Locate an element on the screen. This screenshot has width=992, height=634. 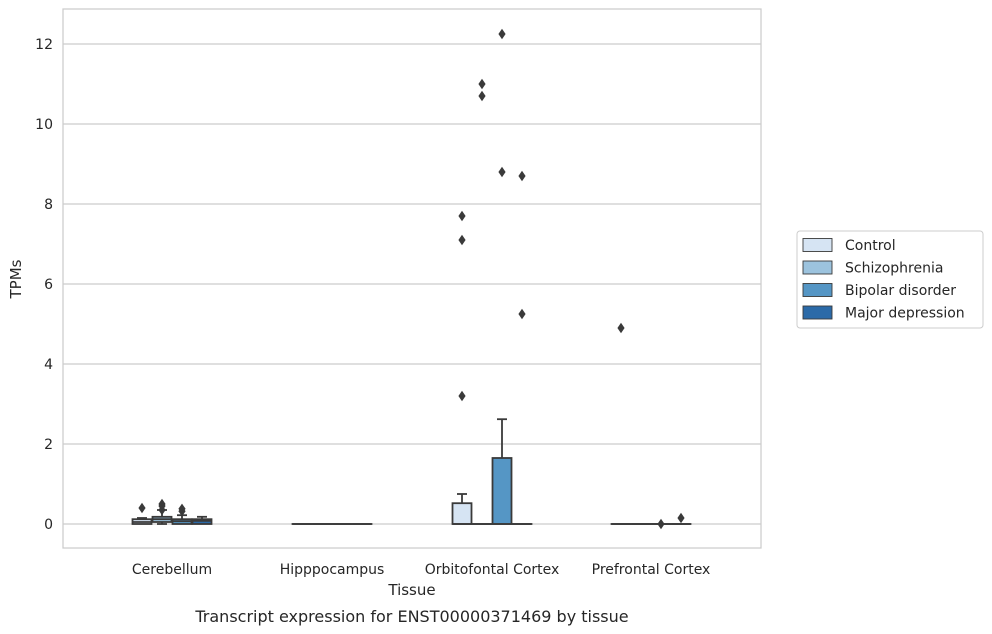
x-tick-label: Orbitofontal Cortex is located at coordinates (492, 570).